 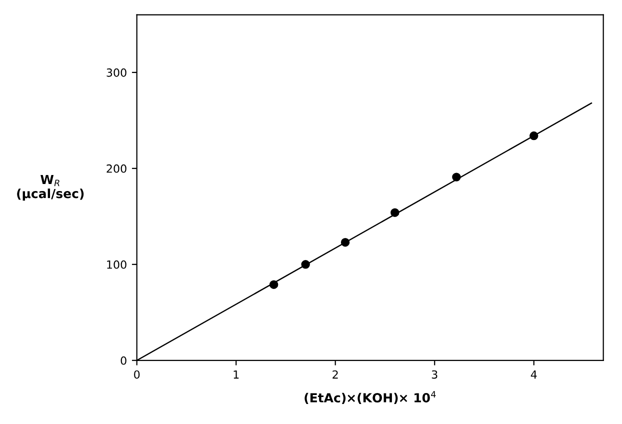 I want to click on y-tick-label: 100, so click(x=116, y=264).